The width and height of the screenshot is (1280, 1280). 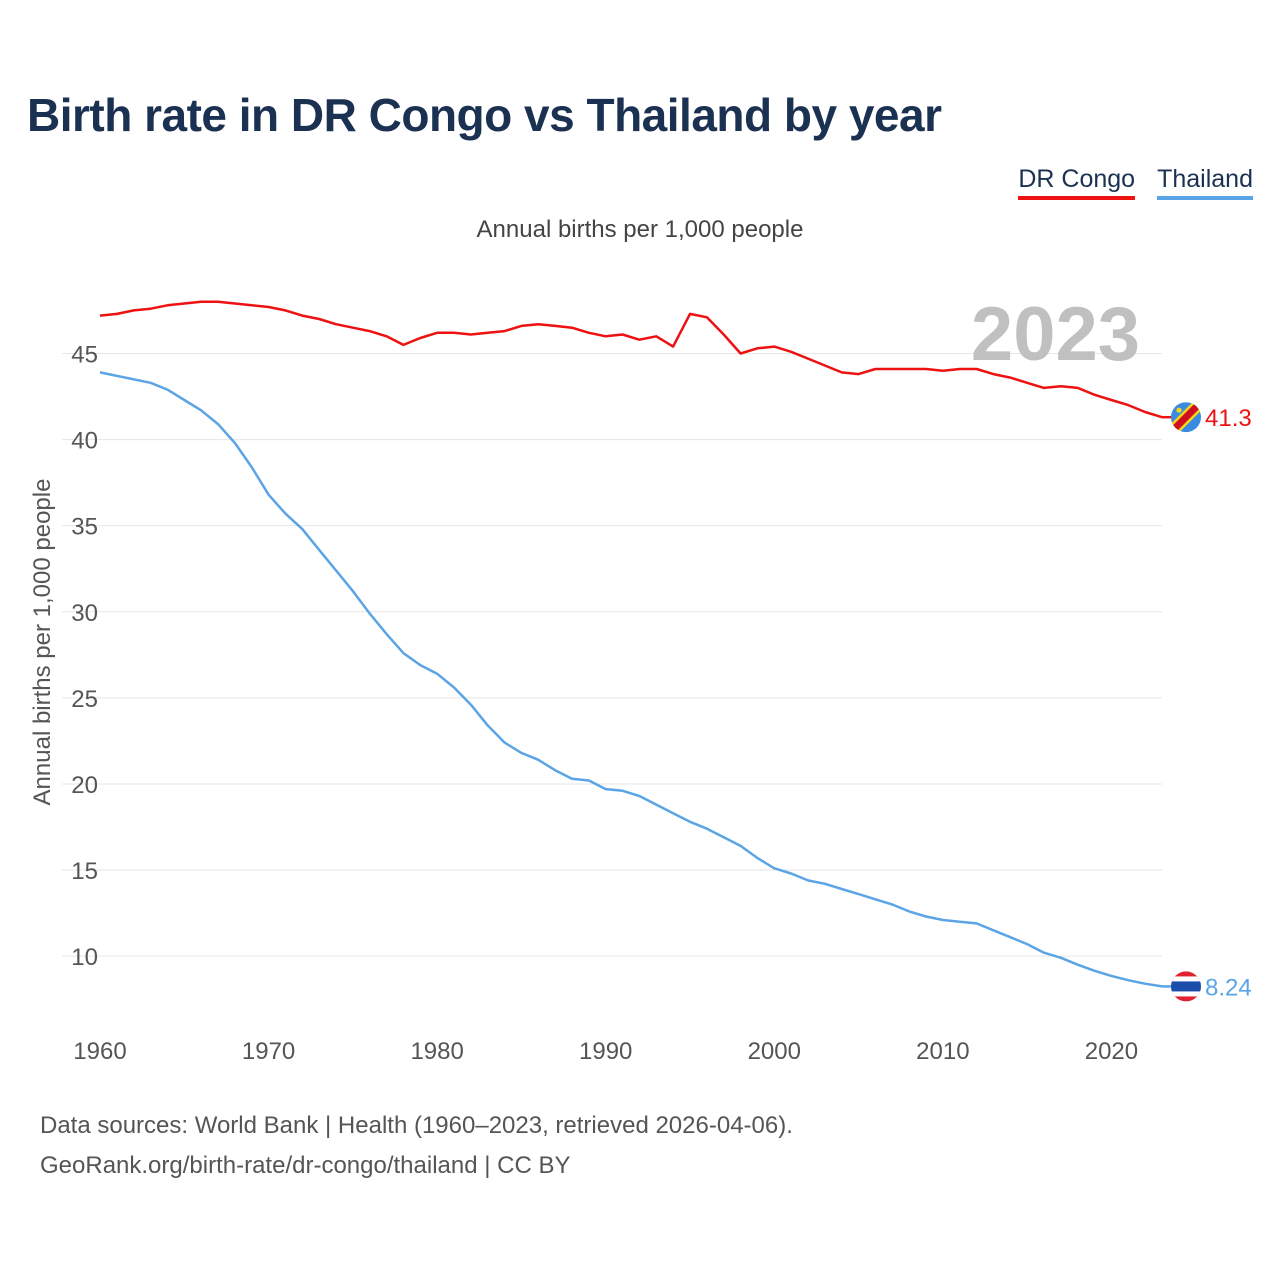 What do you see at coordinates (1205, 182) in the screenshot?
I see `legend-item-thailand: Thailand` at bounding box center [1205, 182].